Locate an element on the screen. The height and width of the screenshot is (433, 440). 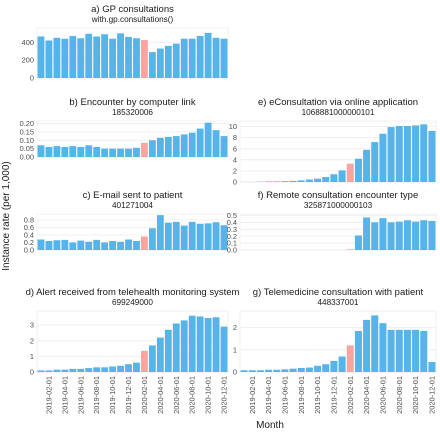
x-tick-label: 2019-10-01 is located at coordinates (317, 395).